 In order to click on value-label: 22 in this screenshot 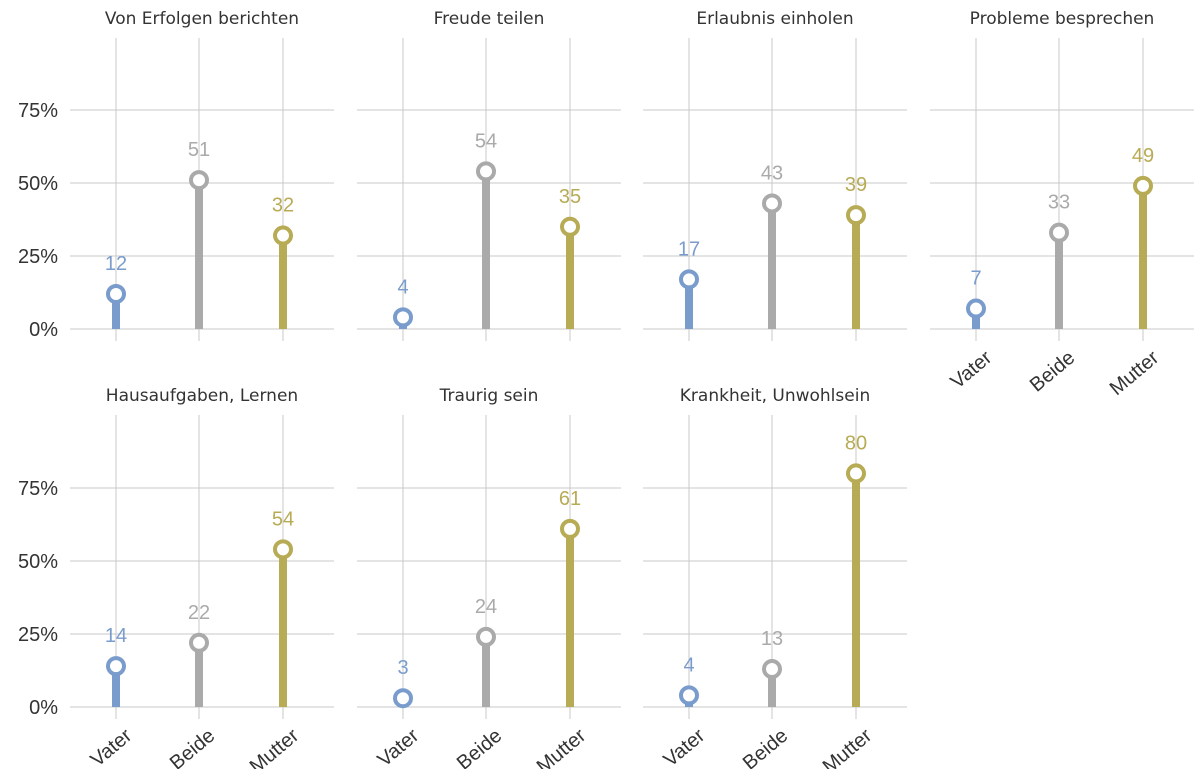, I will do `click(199, 613)`.